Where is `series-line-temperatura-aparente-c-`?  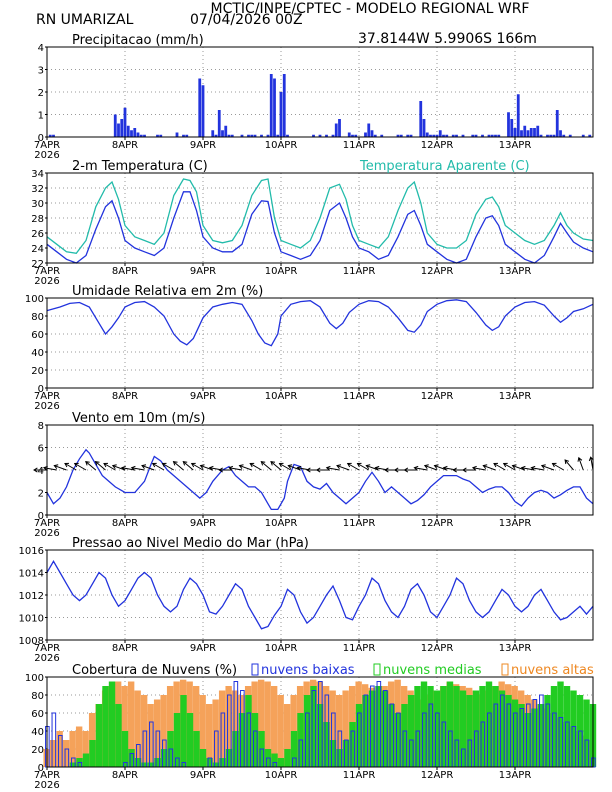 series-line-temperatura-aparente-c- is located at coordinates (320, 216).